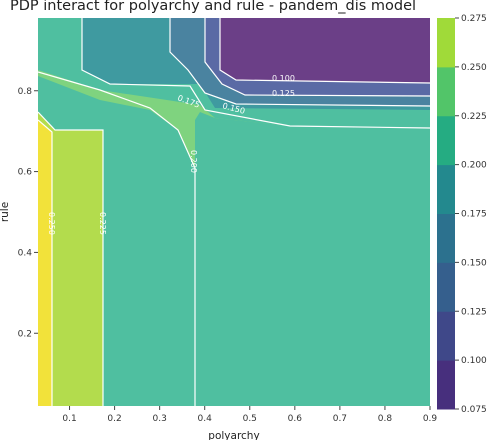 Image resolution: width=490 pixels, height=440 pixels. I want to click on y-axis-label: rule, so click(5, 212).